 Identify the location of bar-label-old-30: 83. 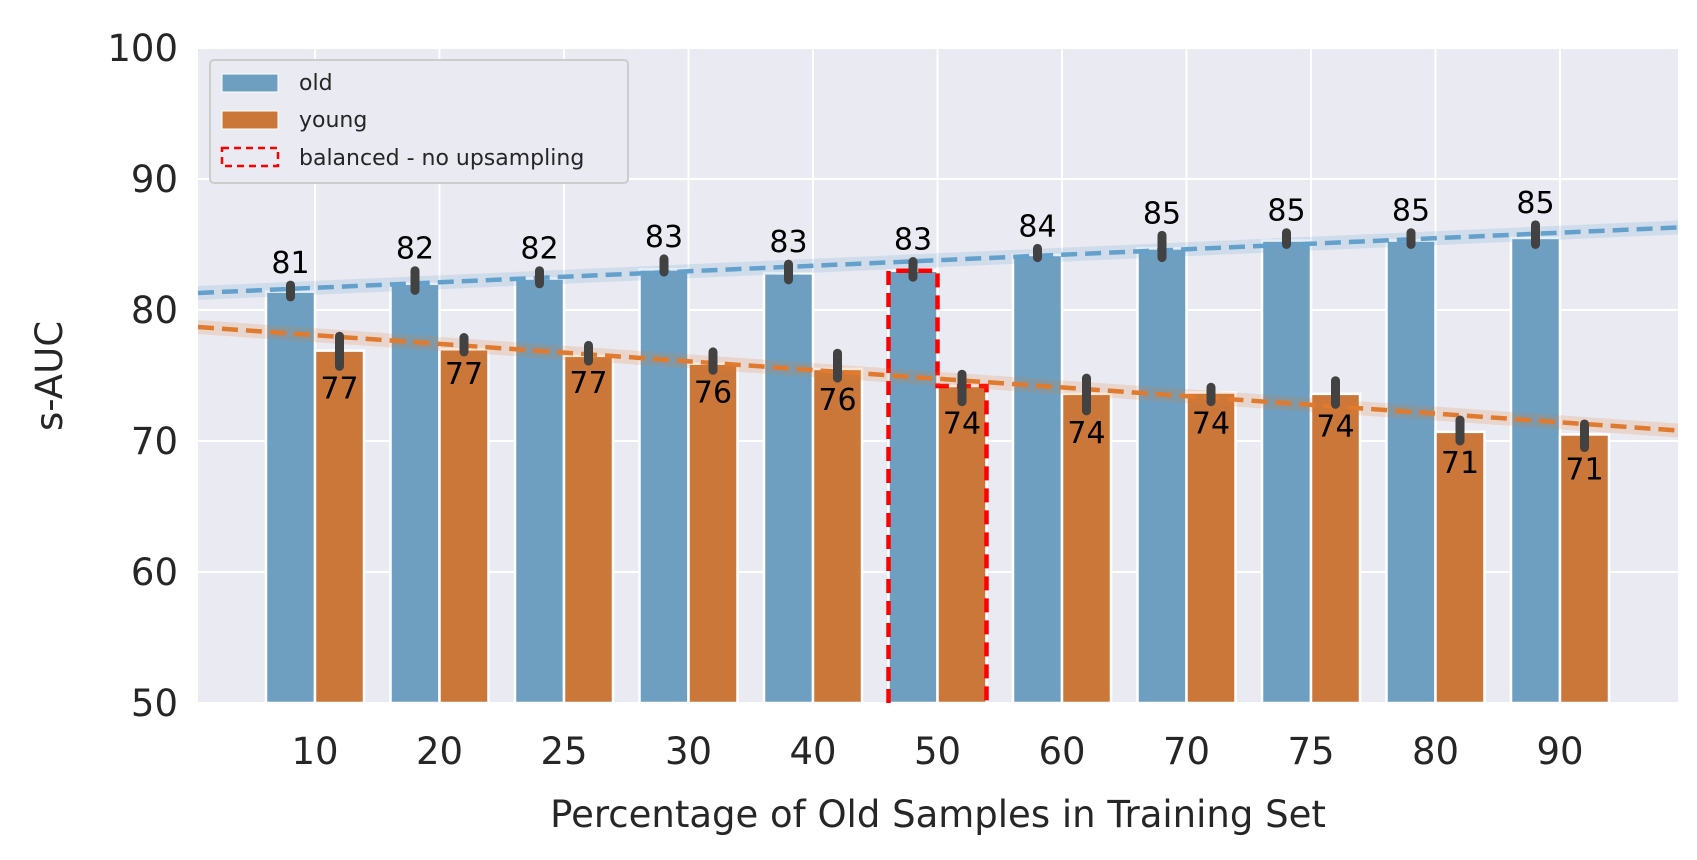
(664, 237).